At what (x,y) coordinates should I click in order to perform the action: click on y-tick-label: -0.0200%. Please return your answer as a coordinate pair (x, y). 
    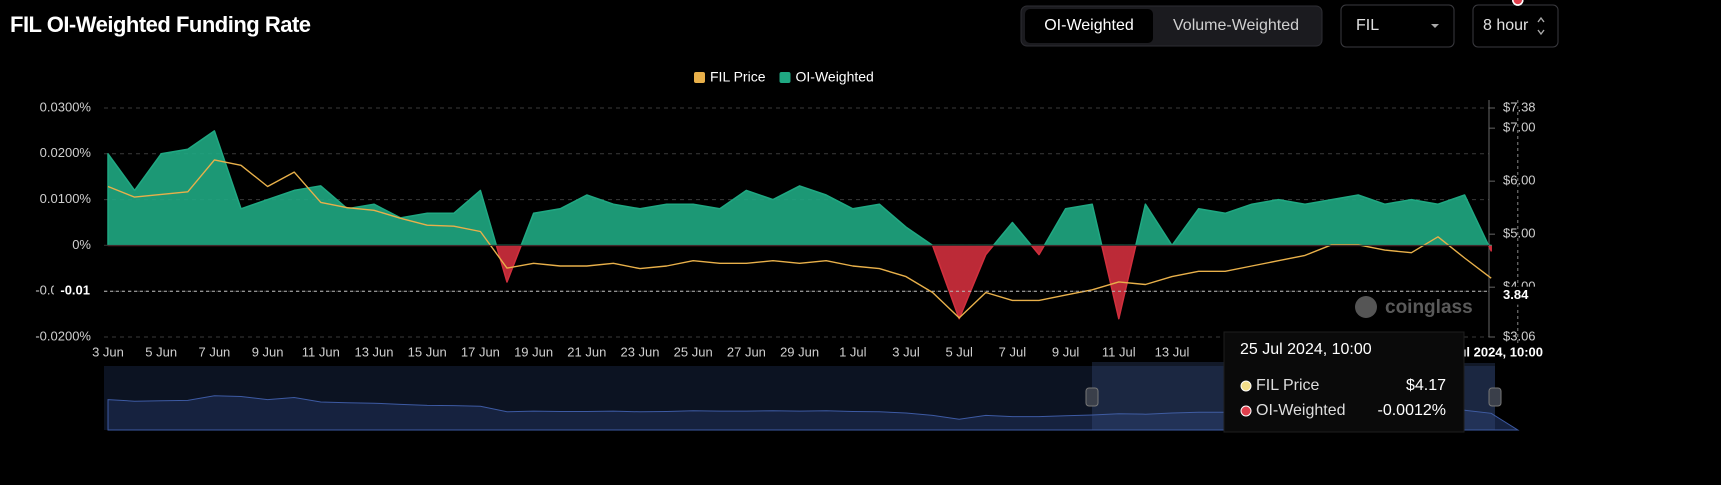
    Looking at the image, I should click on (63, 335).